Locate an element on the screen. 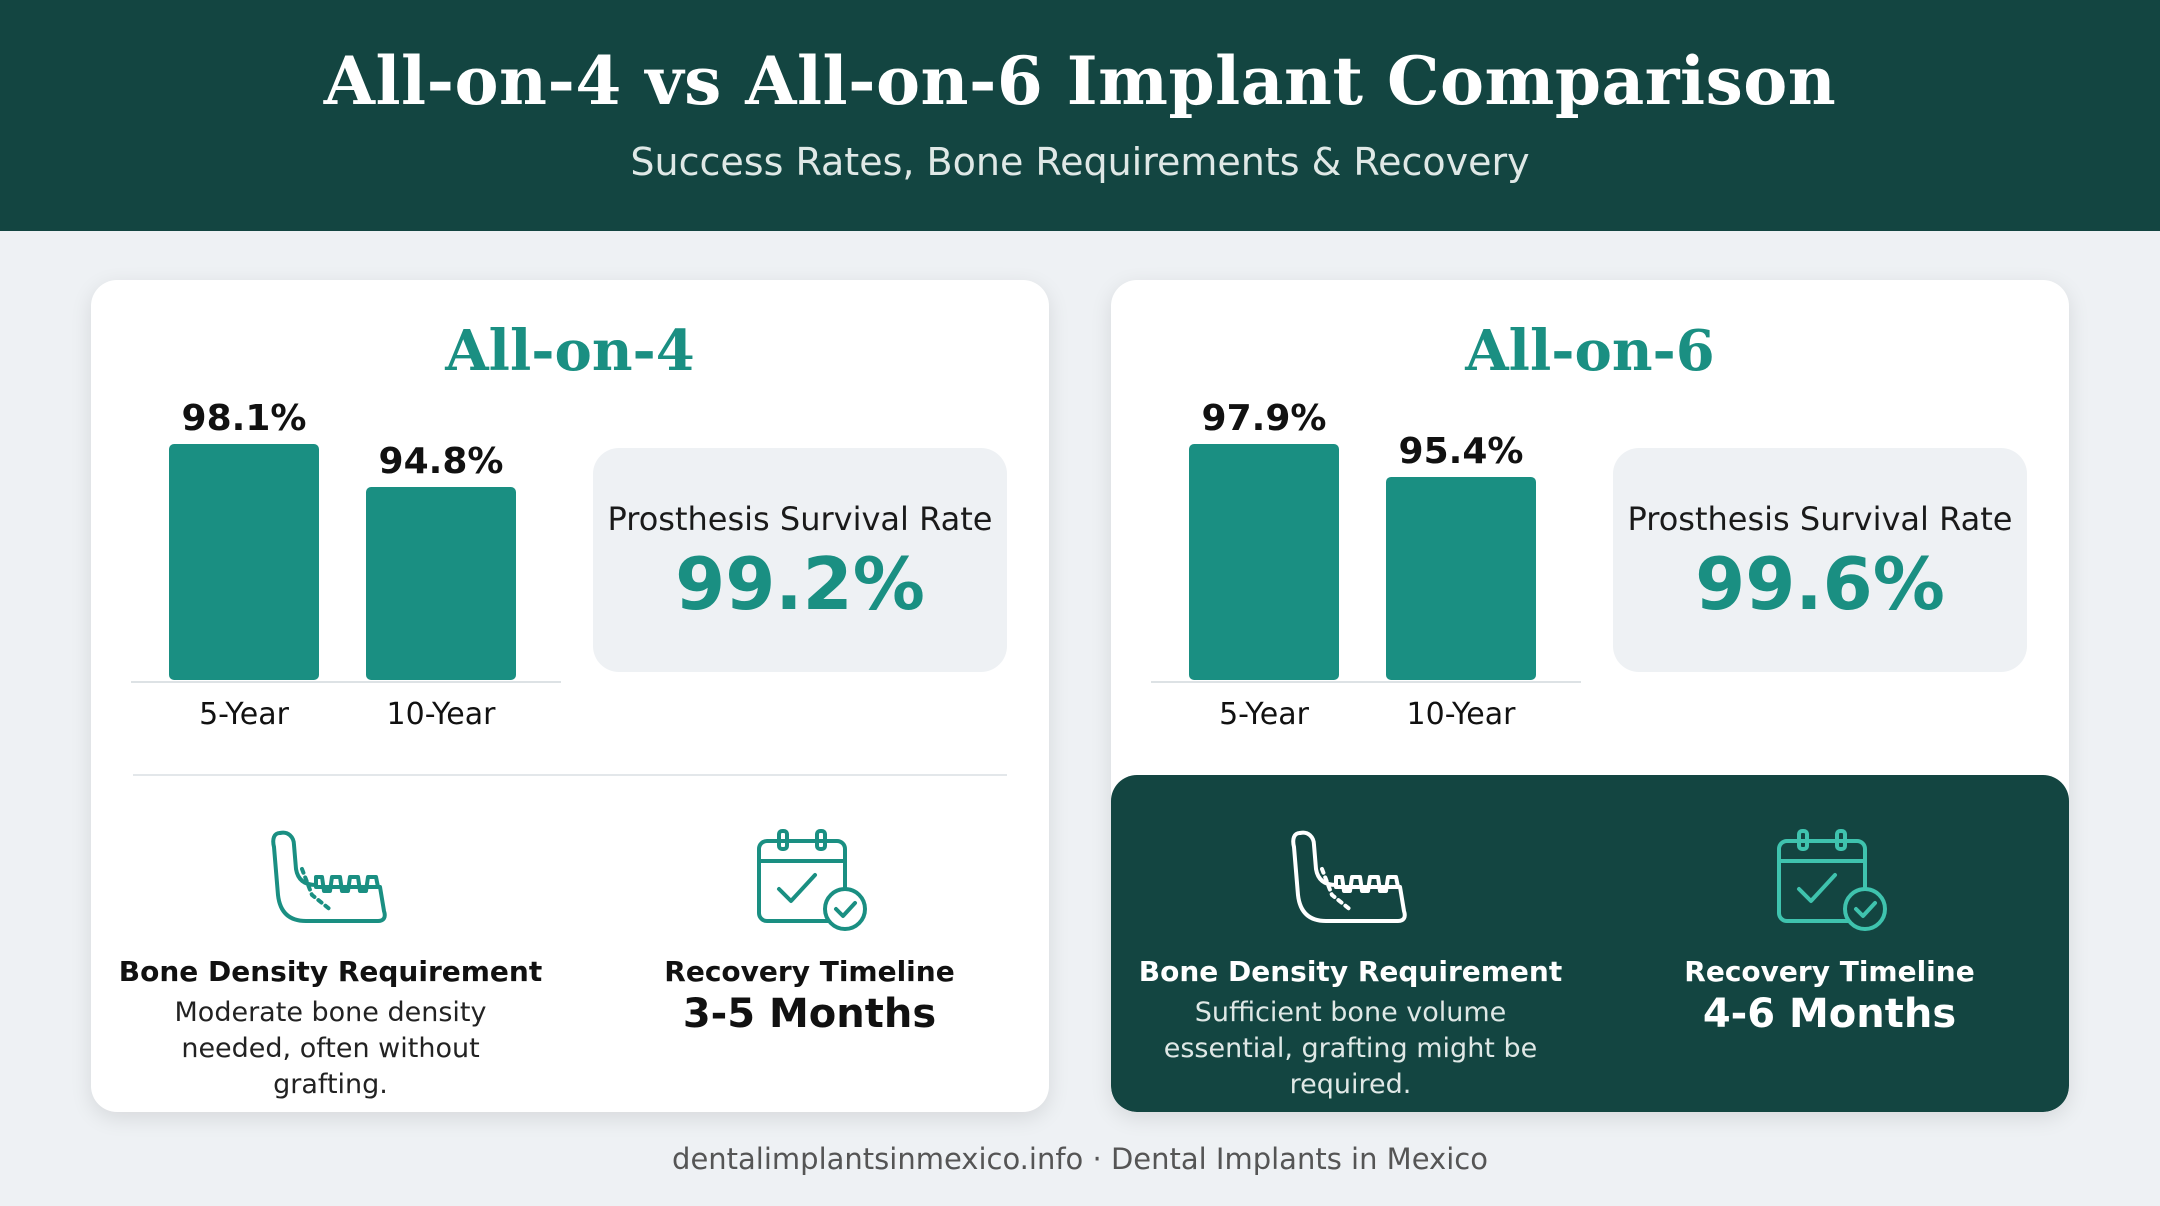 The width and height of the screenshot is (2160, 1206). bar-value-label: 98.1% is located at coordinates (244, 418).